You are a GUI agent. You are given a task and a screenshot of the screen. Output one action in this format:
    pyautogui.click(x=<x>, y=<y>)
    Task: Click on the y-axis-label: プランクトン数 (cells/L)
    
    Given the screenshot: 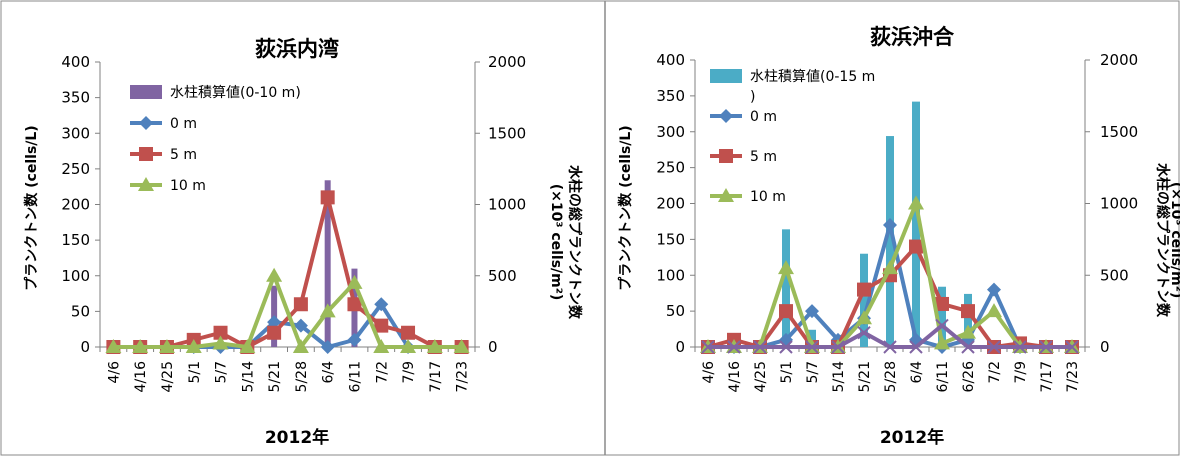 What is the action you would take?
    pyautogui.click(x=625, y=207)
    